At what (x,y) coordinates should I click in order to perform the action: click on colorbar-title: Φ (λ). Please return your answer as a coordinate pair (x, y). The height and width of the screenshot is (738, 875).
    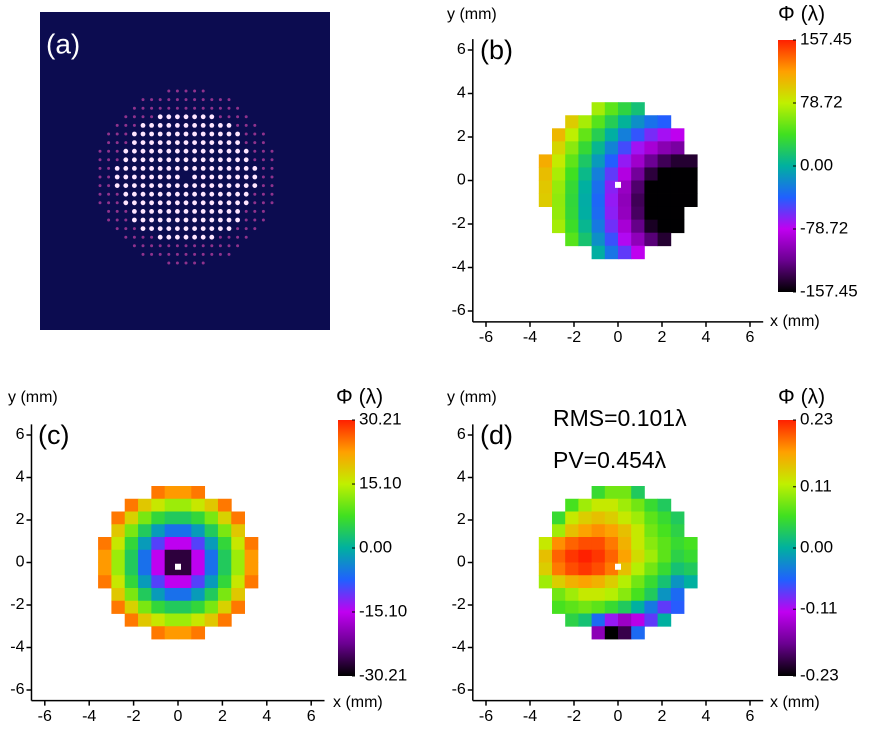
    Looking at the image, I should click on (801, 14).